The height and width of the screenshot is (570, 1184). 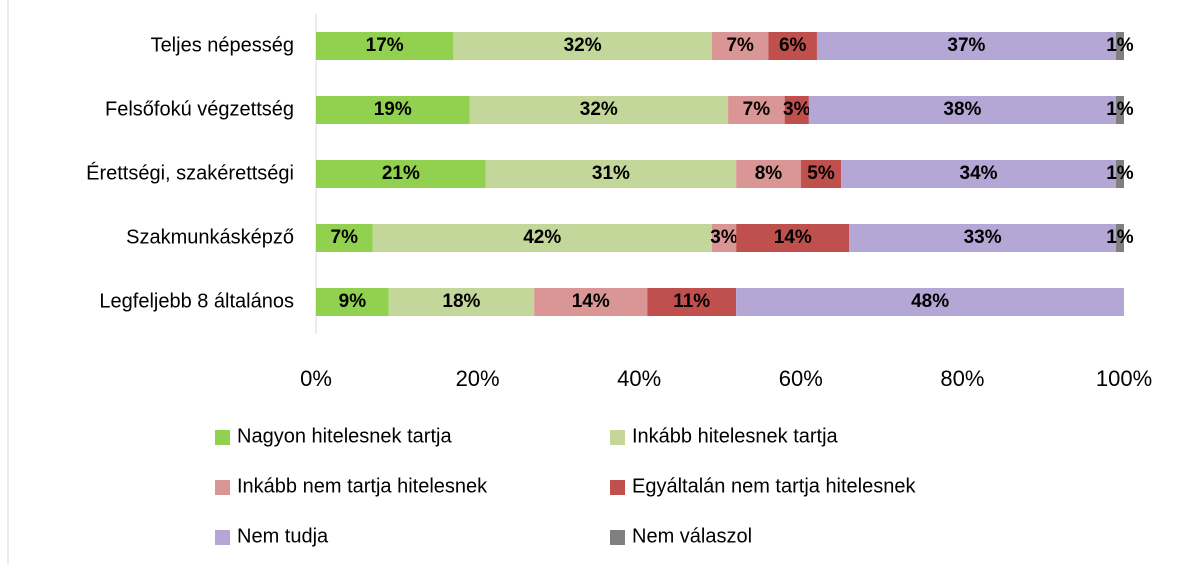 I want to click on data-label: 34%, so click(x=979, y=173).